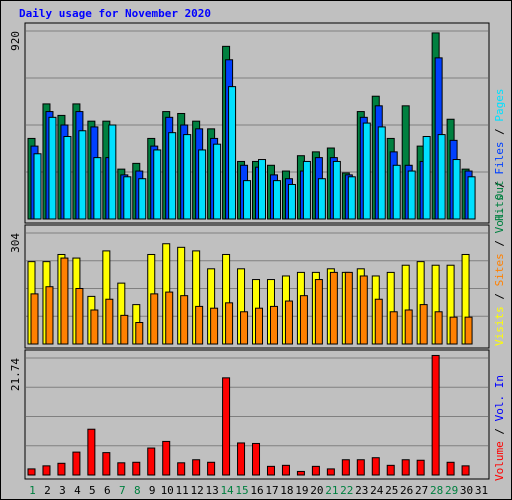  I want to click on x-tick-label-18: 18, so click(286, 490).